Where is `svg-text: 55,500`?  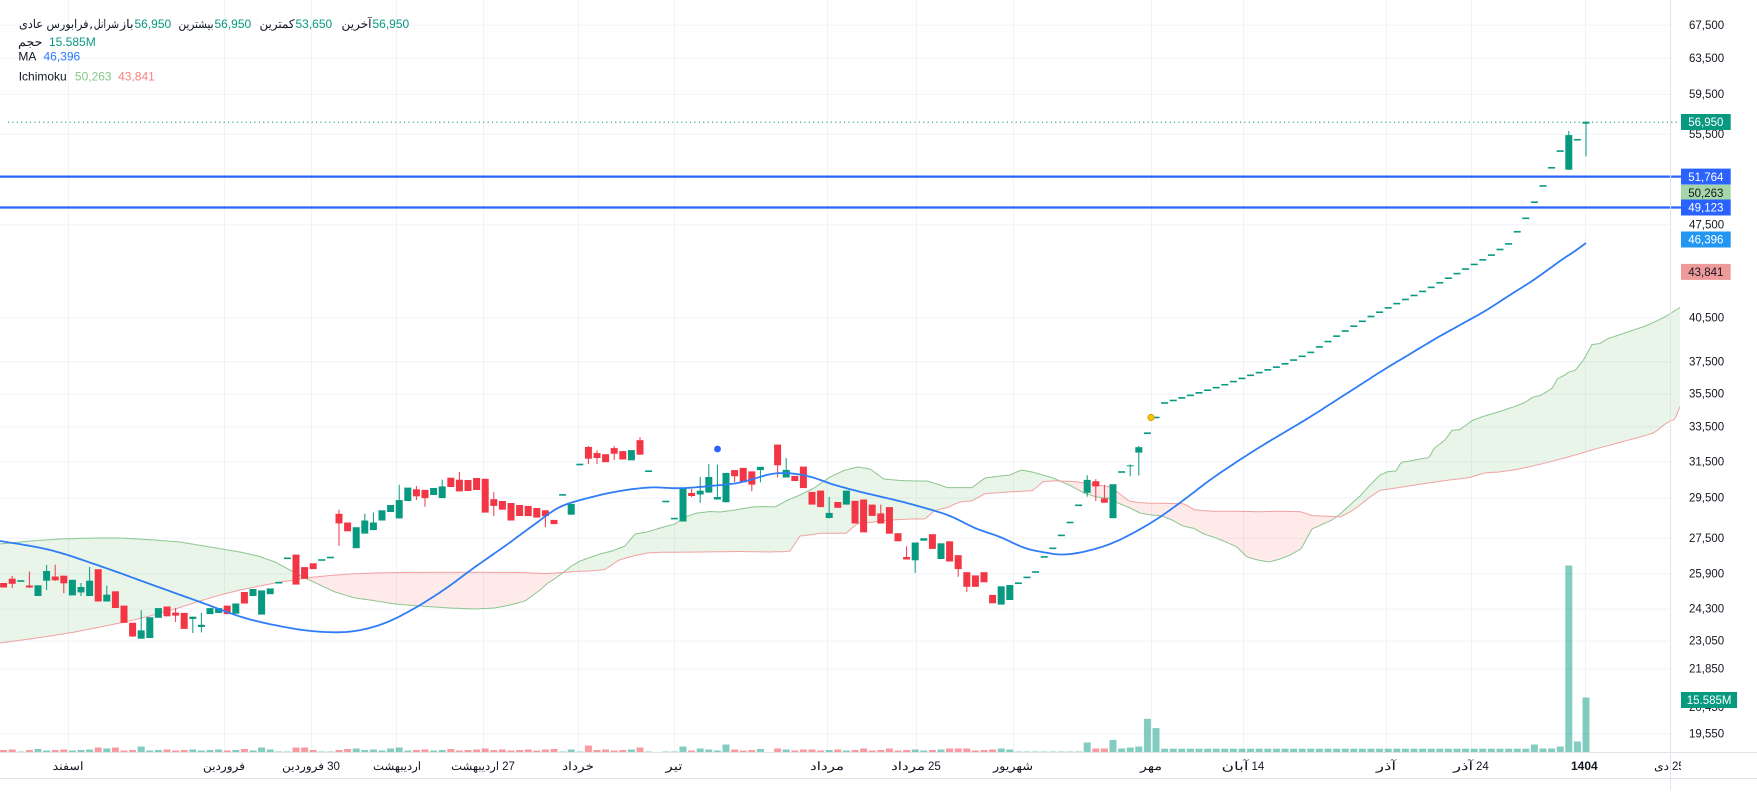 svg-text: 55,500 is located at coordinates (1706, 135).